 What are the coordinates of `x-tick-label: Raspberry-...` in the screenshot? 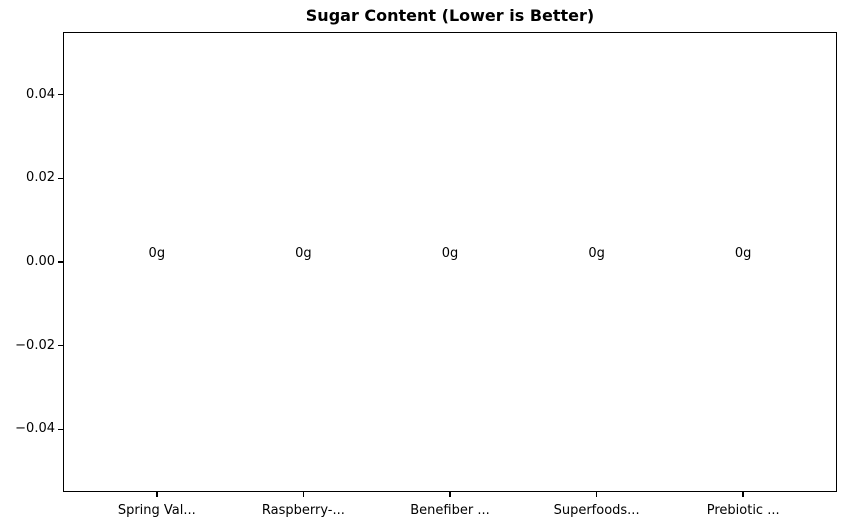 It's located at (303, 510).